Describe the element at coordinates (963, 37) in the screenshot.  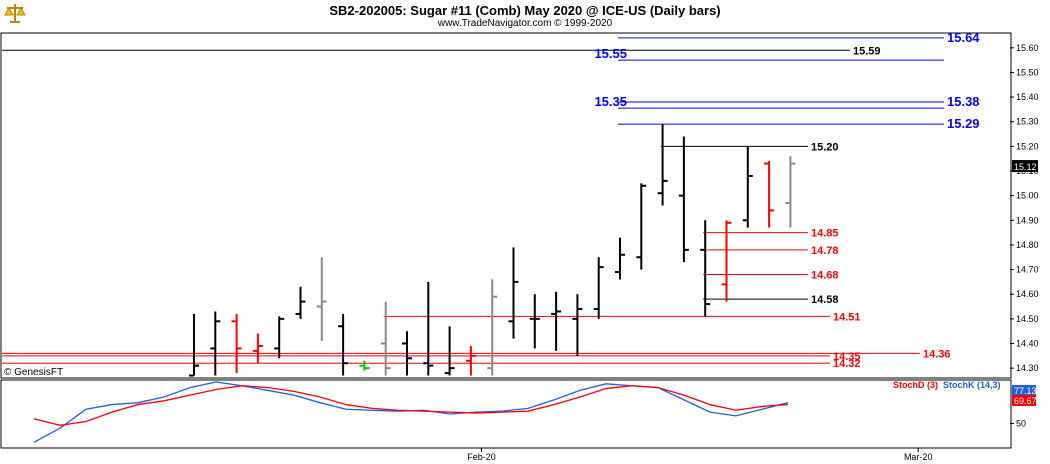
I see `level-label: 15.64` at that location.